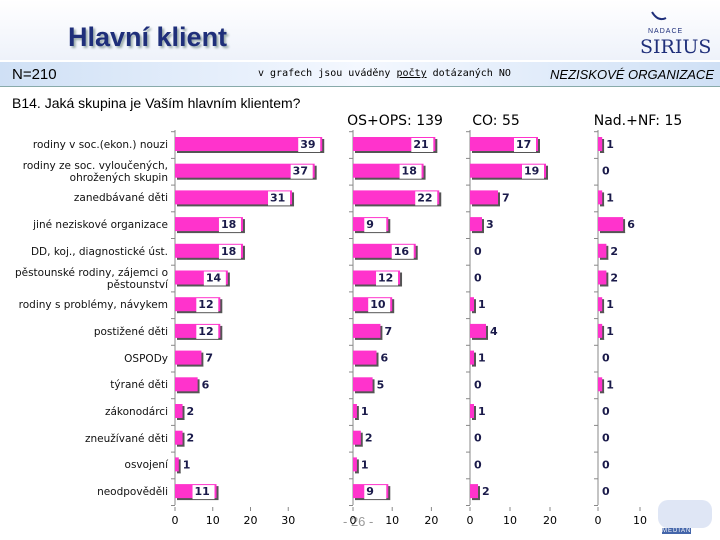  What do you see at coordinates (411, 73) in the screenshot?
I see `note-text: počty` at bounding box center [411, 73].